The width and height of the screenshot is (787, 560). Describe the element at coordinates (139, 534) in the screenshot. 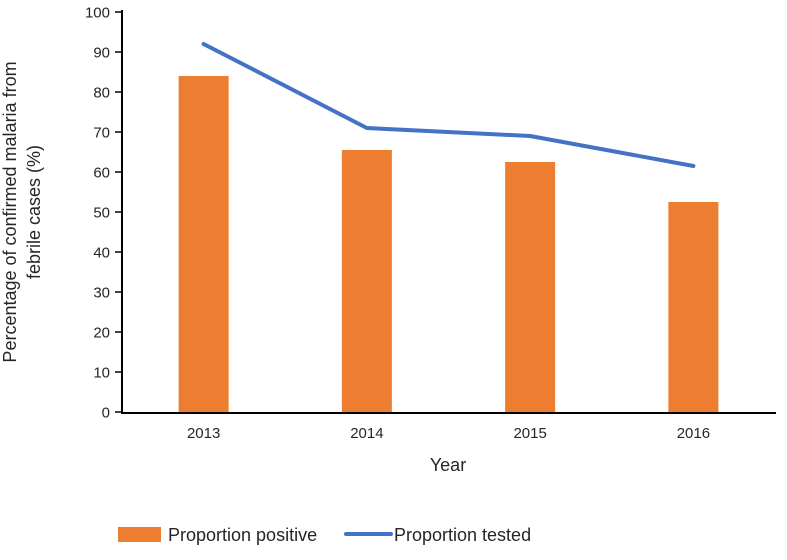

I see `legend-bar-swatch` at that location.